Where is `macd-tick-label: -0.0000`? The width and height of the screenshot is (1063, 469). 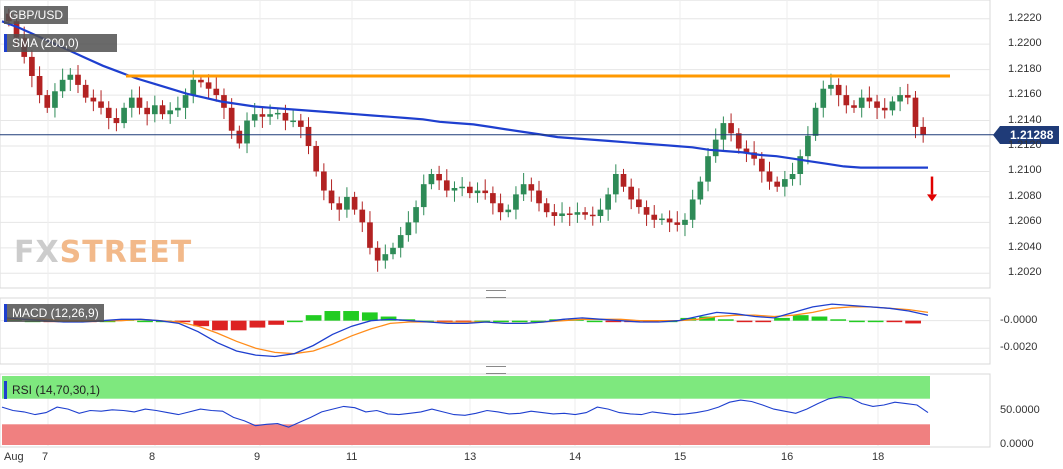 macd-tick-label: -0.0000 is located at coordinates (1019, 319).